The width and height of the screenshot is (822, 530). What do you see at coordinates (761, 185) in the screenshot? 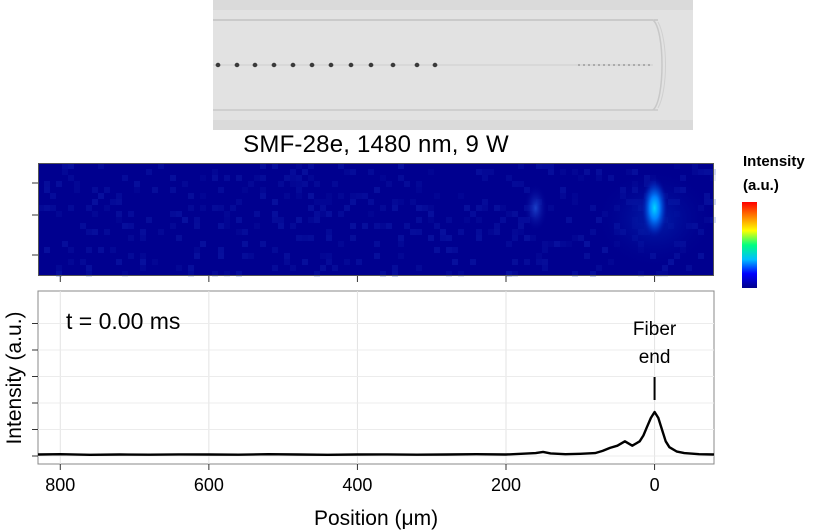
I see `colorbar-title-line2: (a.u.)` at bounding box center [761, 185].